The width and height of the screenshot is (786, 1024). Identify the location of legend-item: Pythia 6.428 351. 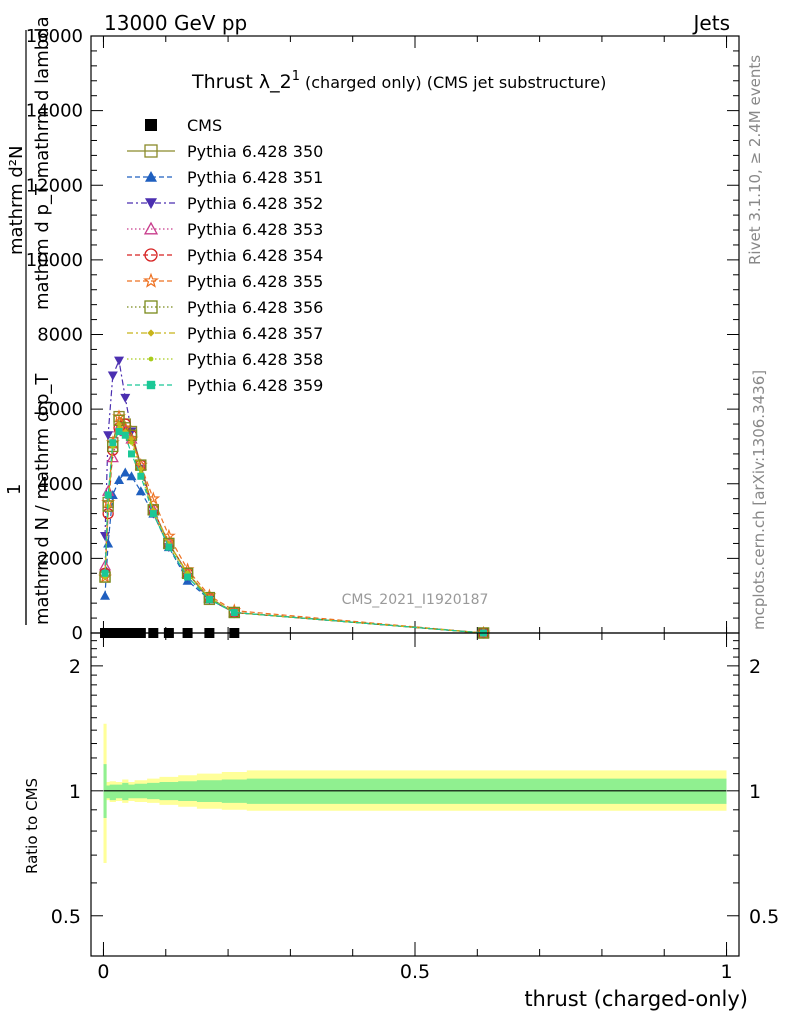
(225, 177).